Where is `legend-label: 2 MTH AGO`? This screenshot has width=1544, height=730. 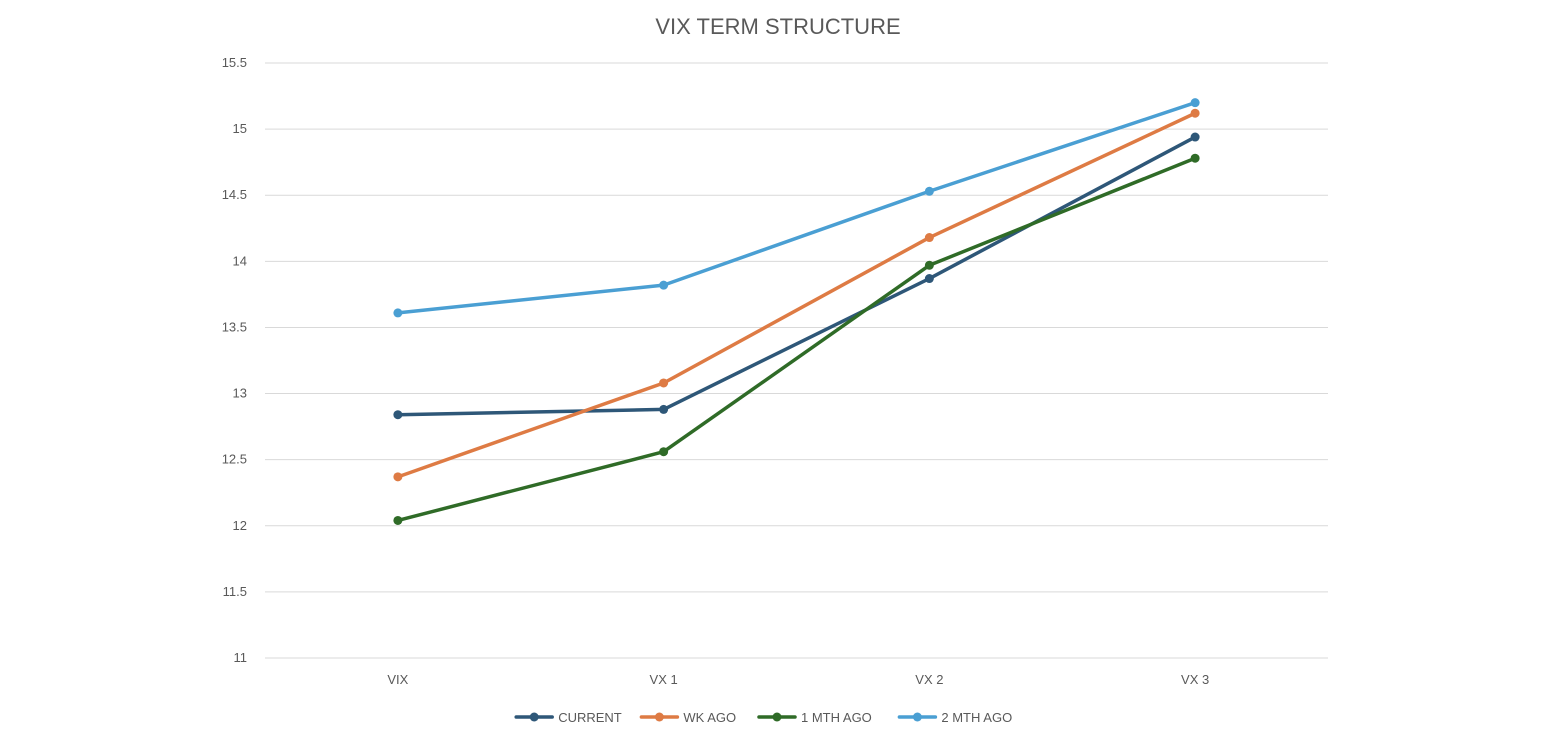
legend-label: 2 MTH AGO is located at coordinates (976, 717).